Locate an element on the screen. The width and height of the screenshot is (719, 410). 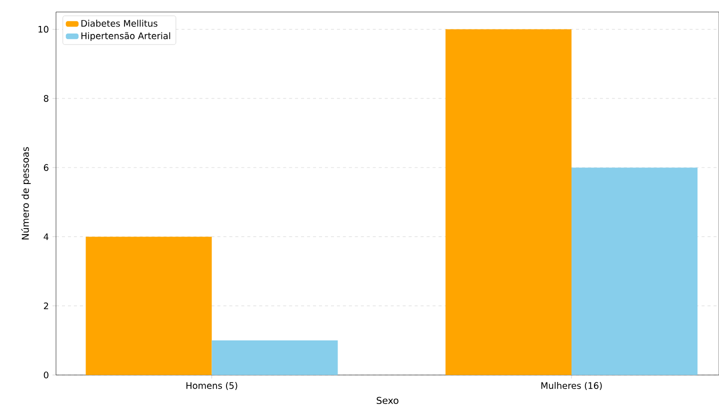
y-tick-label: 6 is located at coordinates (46, 167).